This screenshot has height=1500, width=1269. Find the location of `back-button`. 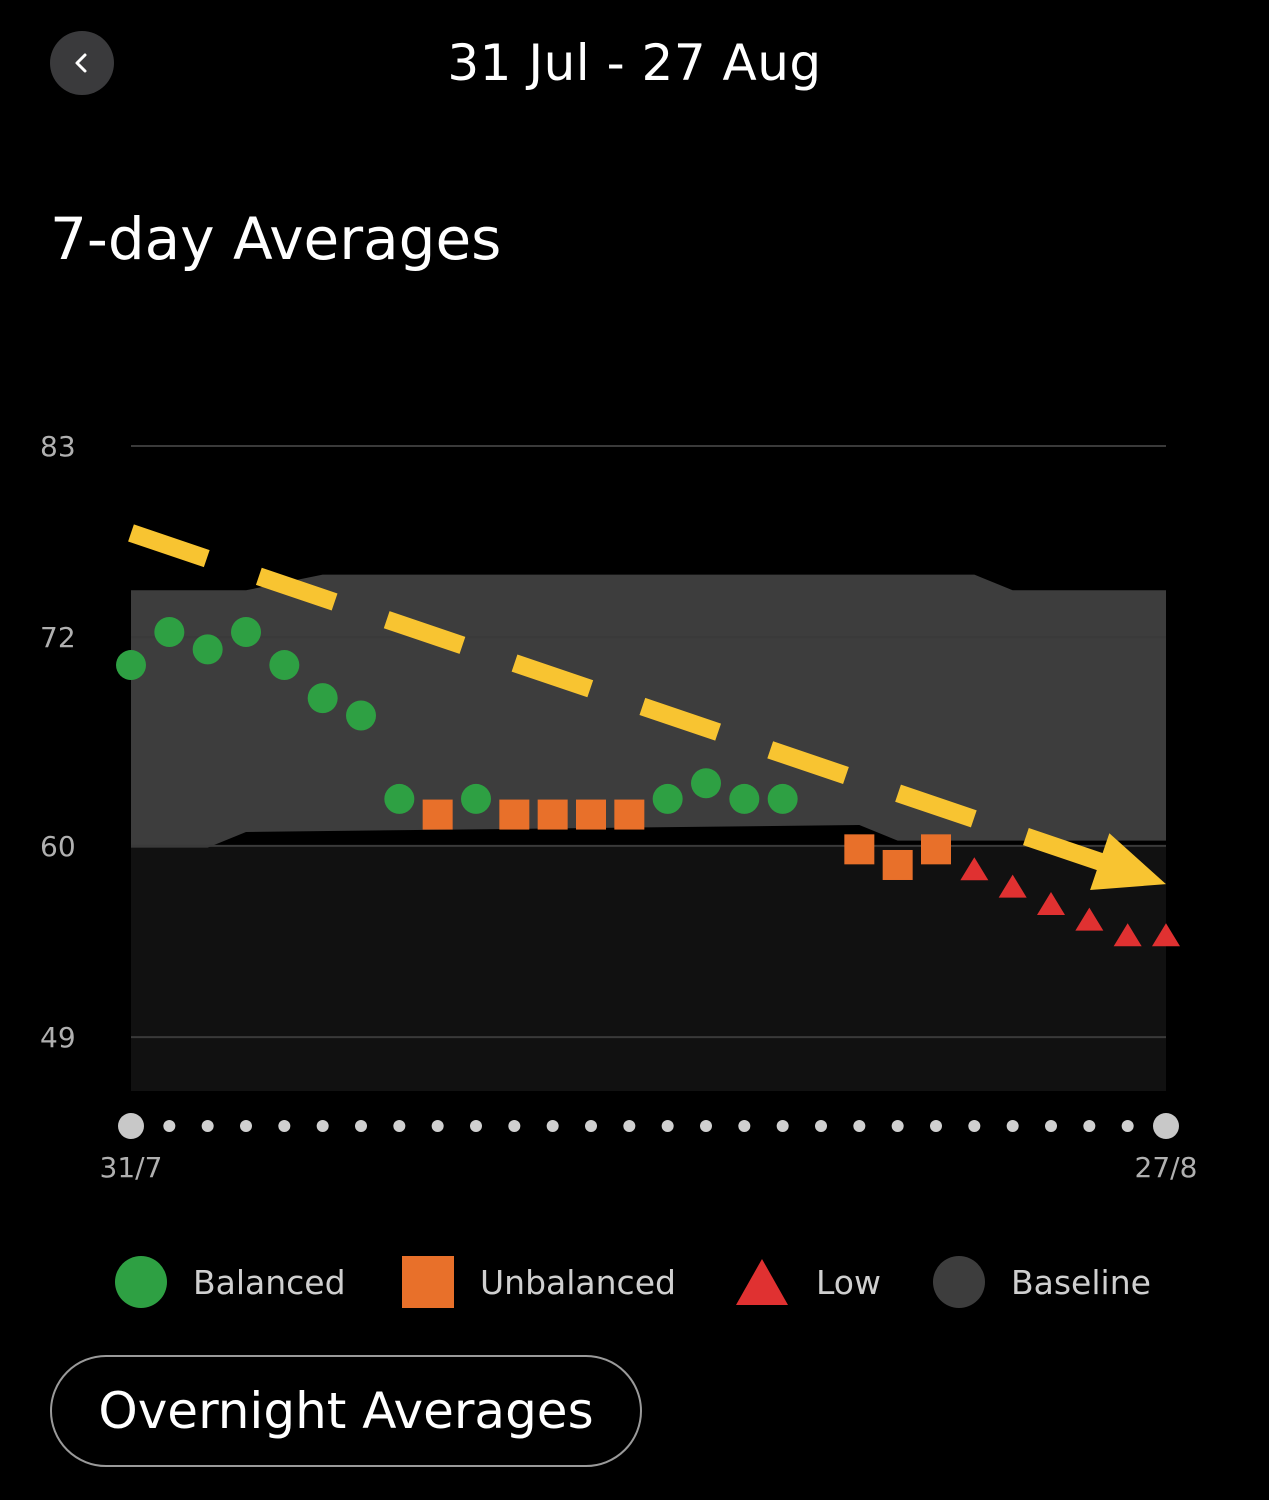

back-button is located at coordinates (82, 63).